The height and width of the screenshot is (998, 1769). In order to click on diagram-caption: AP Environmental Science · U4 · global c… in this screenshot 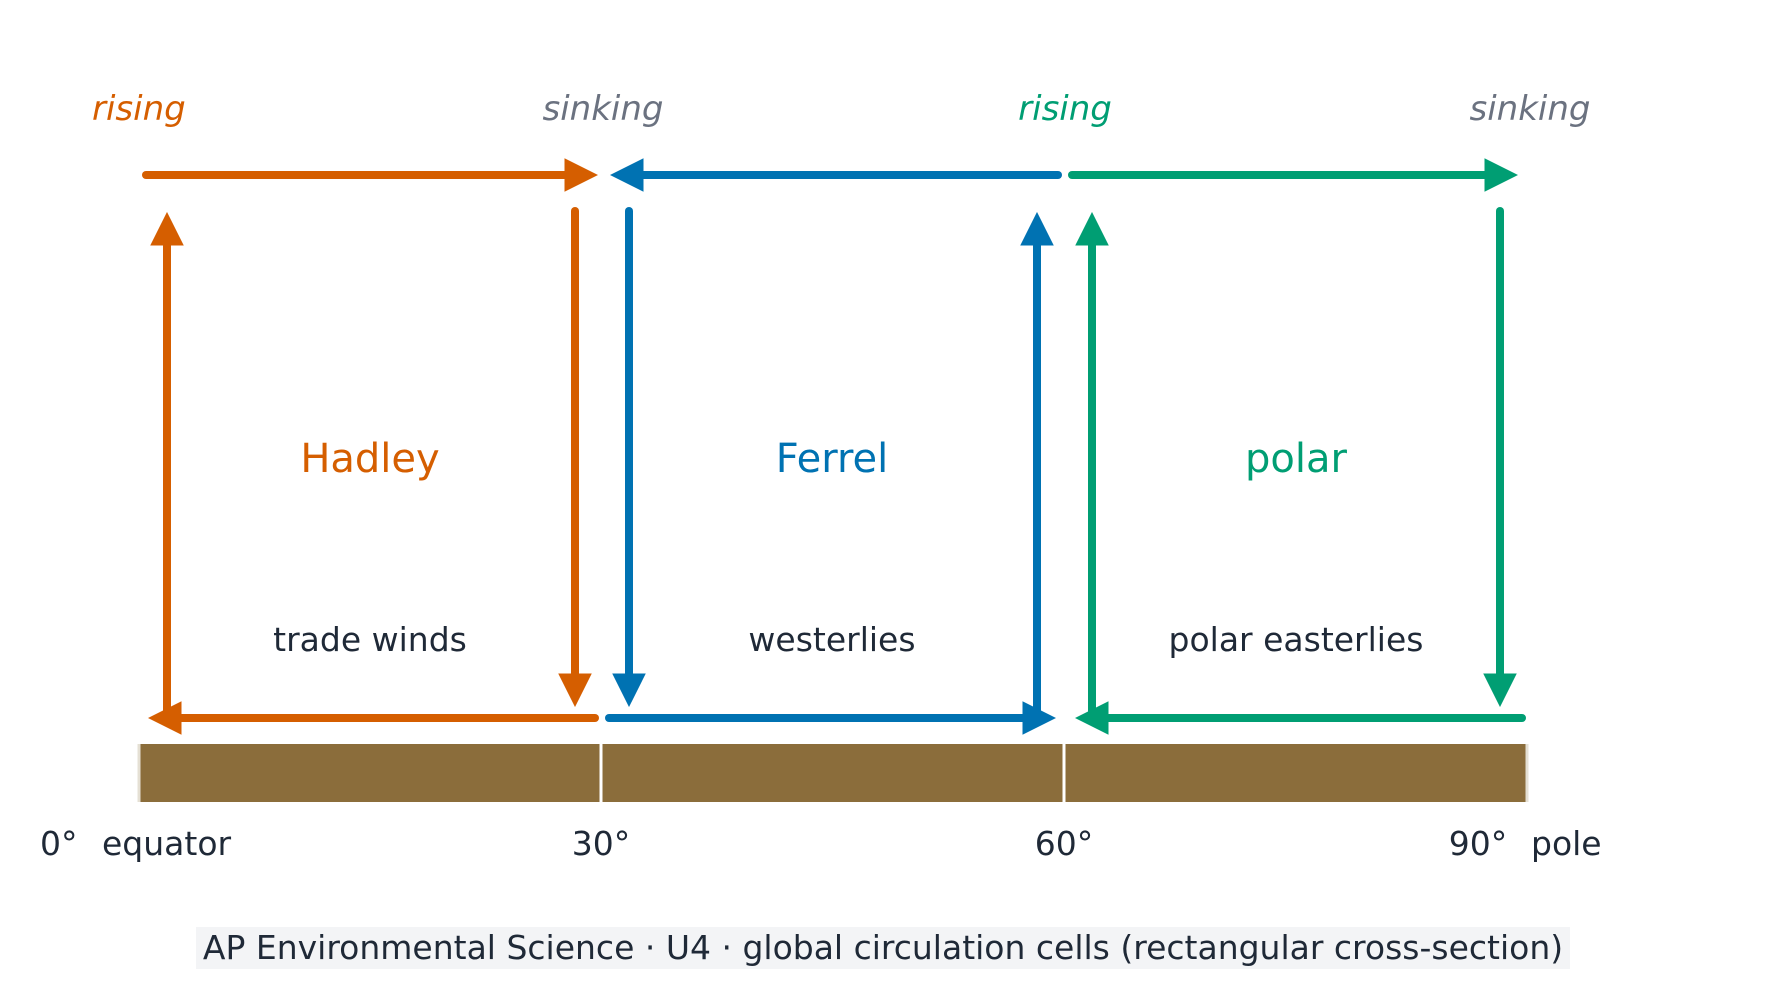, I will do `click(883, 947)`.